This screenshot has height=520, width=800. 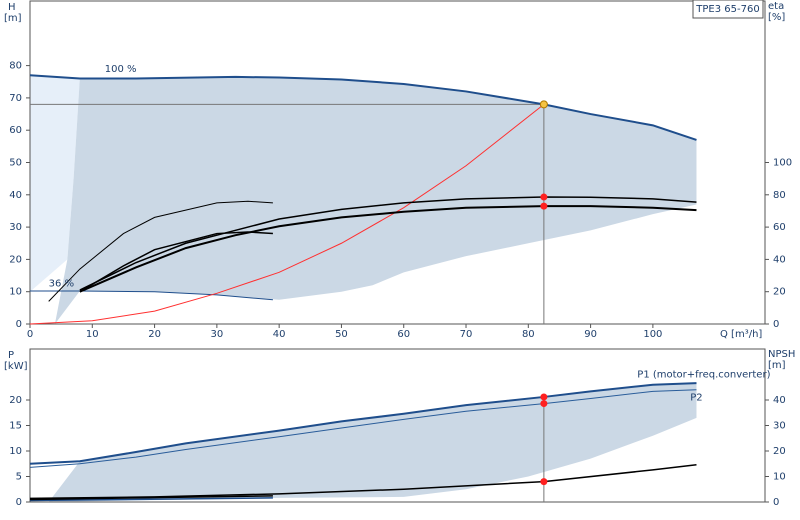 What do you see at coordinates (154, 334) in the screenshot?
I see `x-tick-label: 20` at bounding box center [154, 334].